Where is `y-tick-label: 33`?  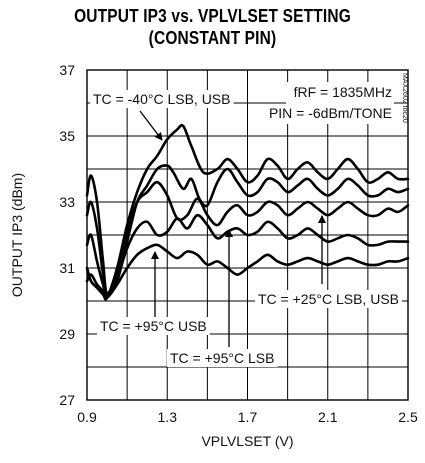
y-tick-label: 33 is located at coordinates (67, 202).